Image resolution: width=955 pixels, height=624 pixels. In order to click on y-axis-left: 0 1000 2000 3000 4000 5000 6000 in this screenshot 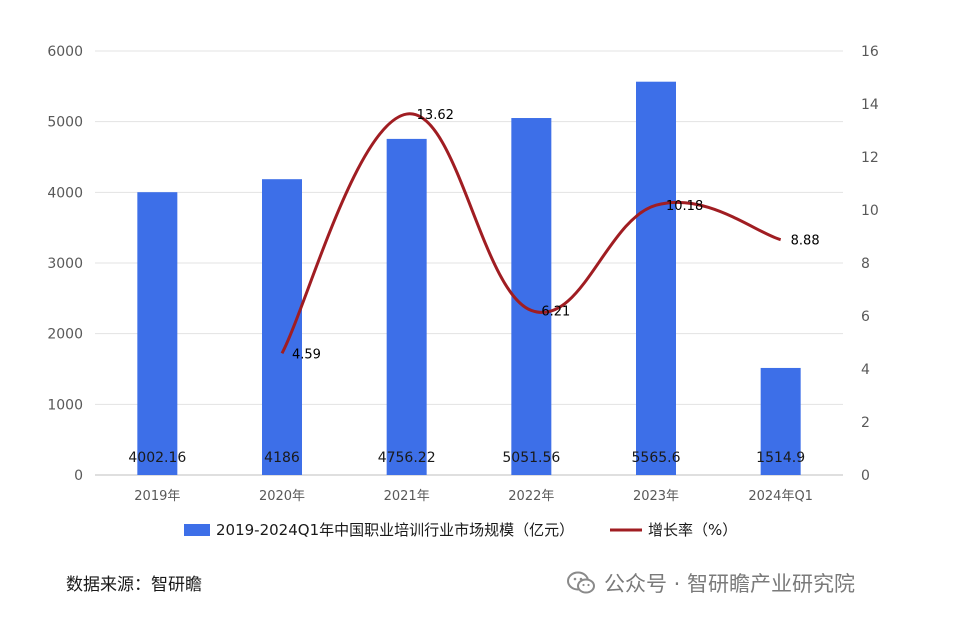, I will do `click(65, 264)`.